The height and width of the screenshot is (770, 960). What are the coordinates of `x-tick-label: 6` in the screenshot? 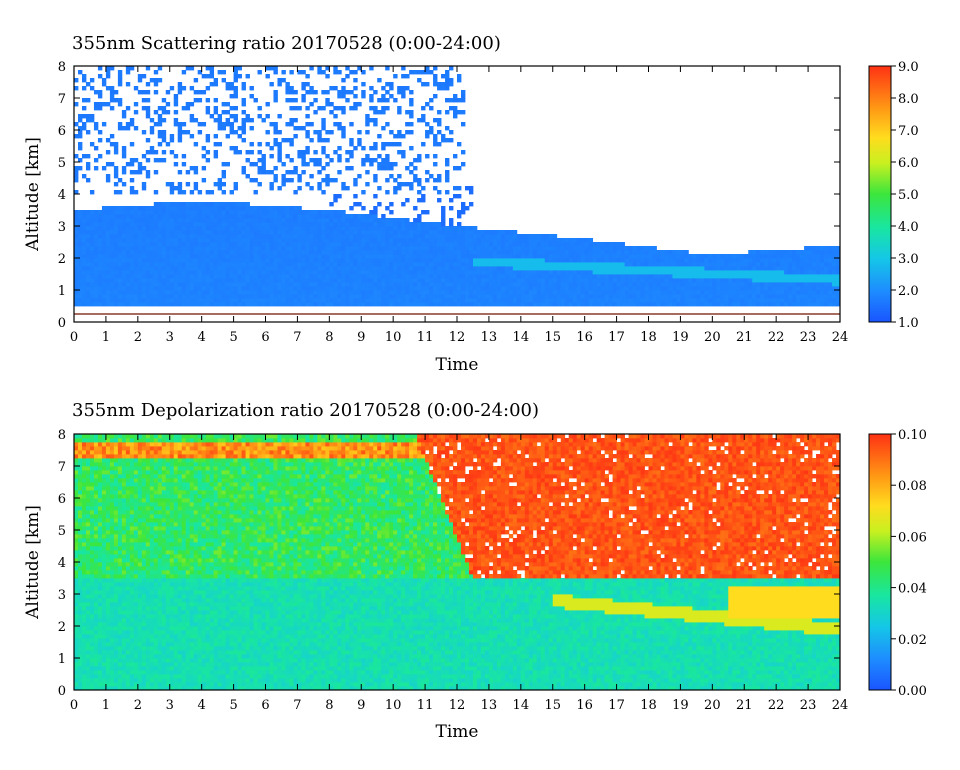 It's located at (265, 337).